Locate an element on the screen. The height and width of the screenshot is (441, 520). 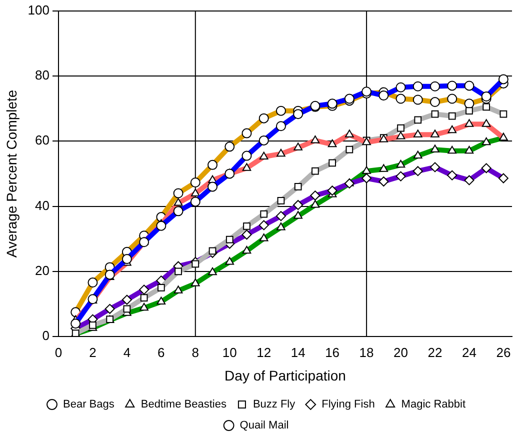
x-tick-label: 4 is located at coordinates (127, 352).